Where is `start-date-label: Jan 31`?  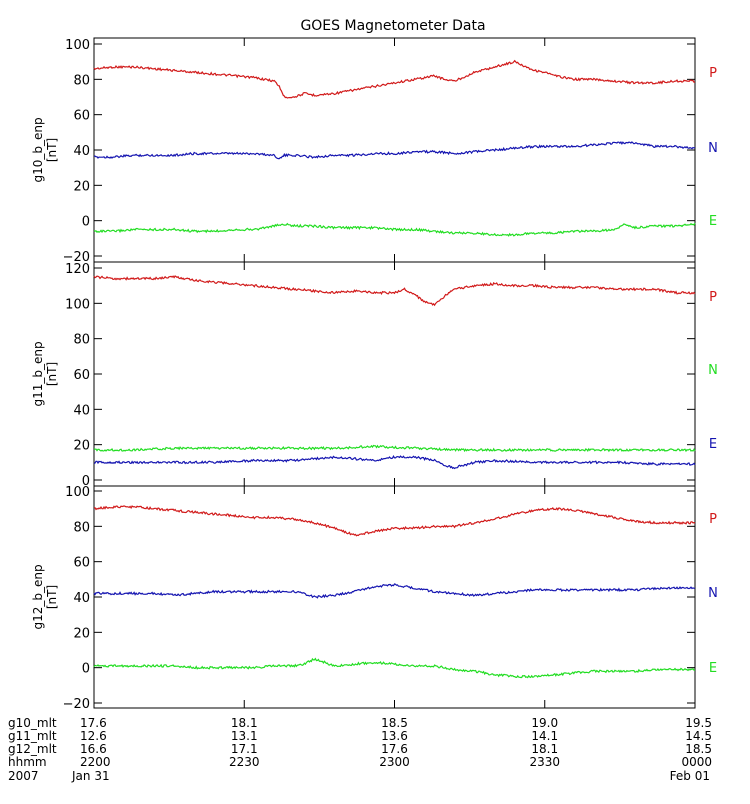
start-date-label: Jan 31 is located at coordinates (90, 776).